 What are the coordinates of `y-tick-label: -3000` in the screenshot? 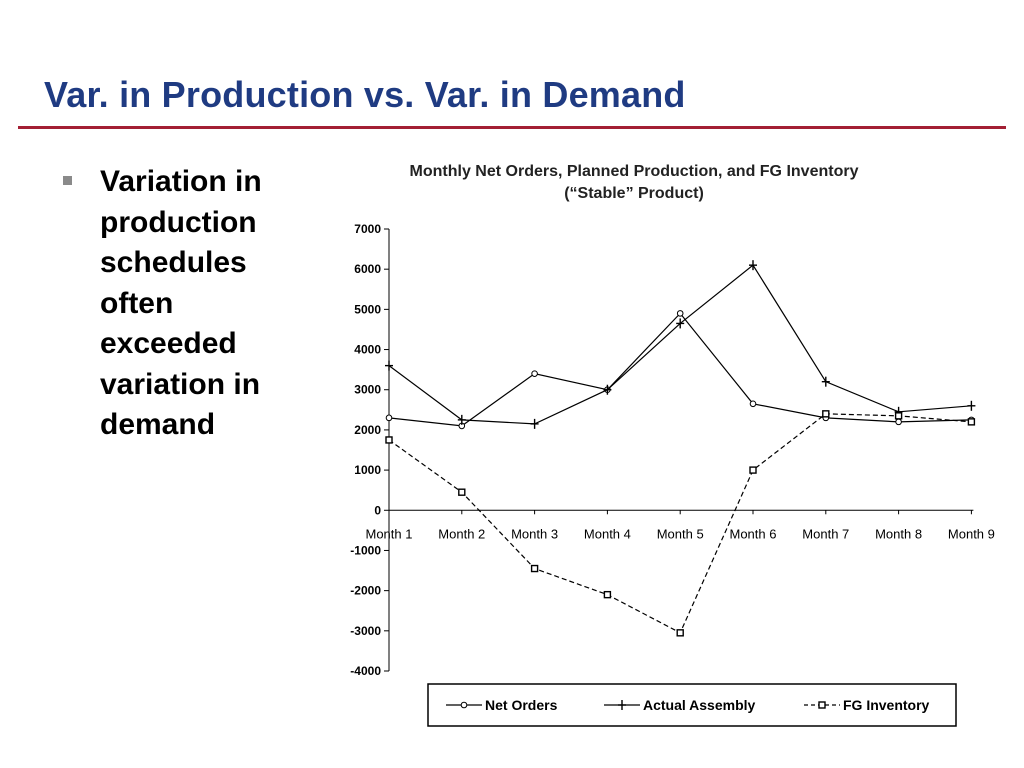 It's located at (365, 631).